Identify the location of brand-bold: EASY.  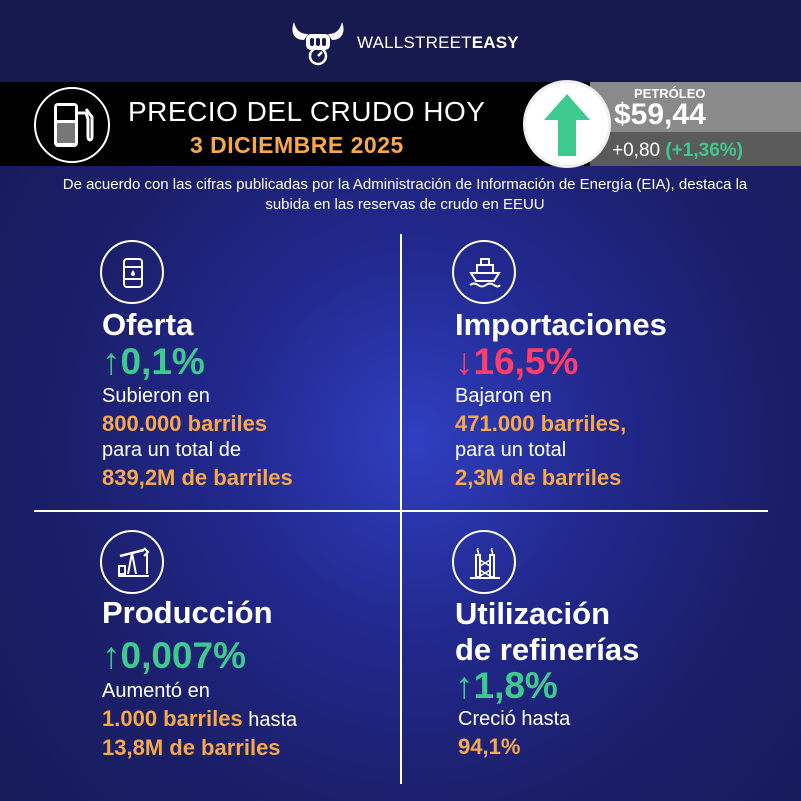
(495, 42).